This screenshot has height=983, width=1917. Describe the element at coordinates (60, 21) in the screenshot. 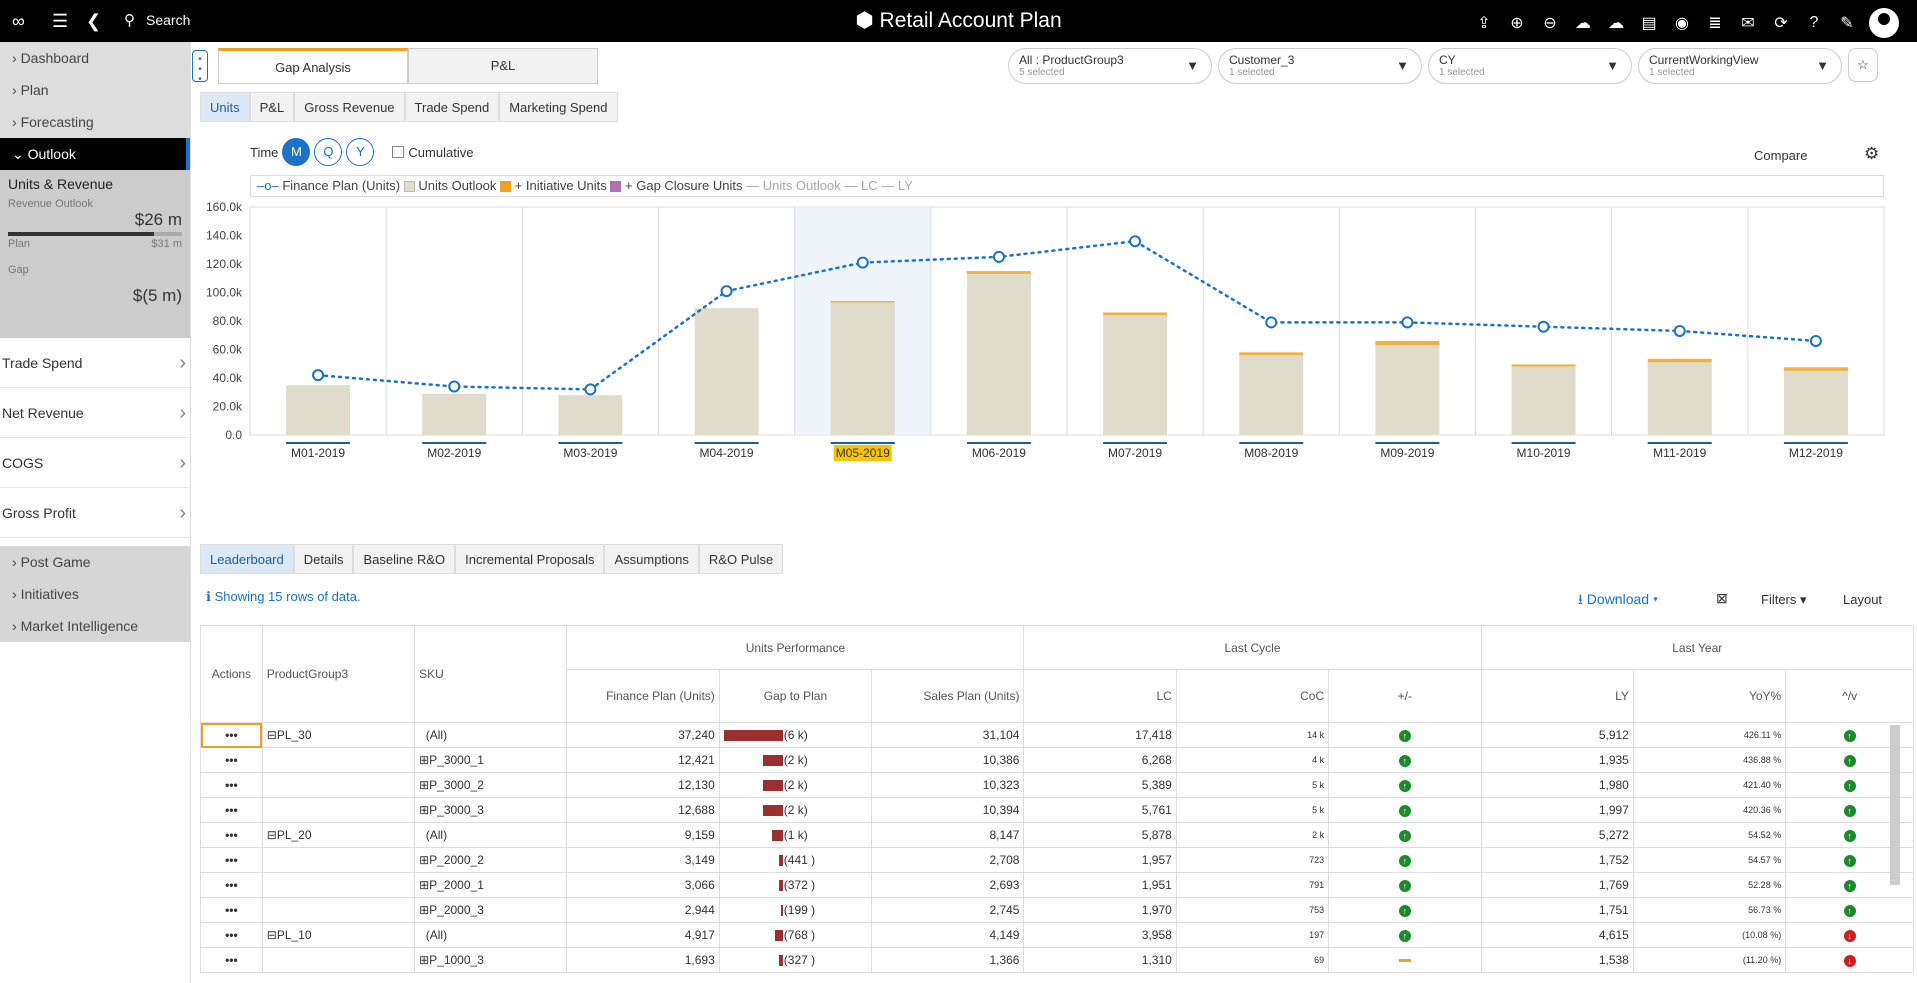

I see `hamburger-menu-icon: ☰` at that location.